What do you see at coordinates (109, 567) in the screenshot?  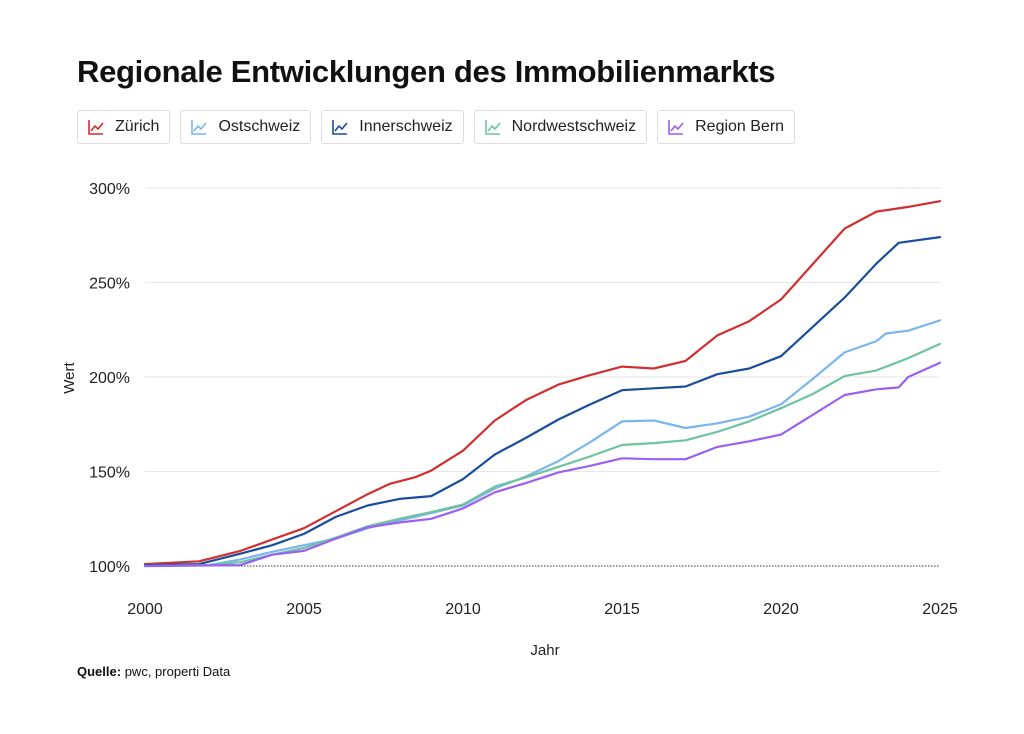 I see `y-tick-label: 100%` at bounding box center [109, 567].